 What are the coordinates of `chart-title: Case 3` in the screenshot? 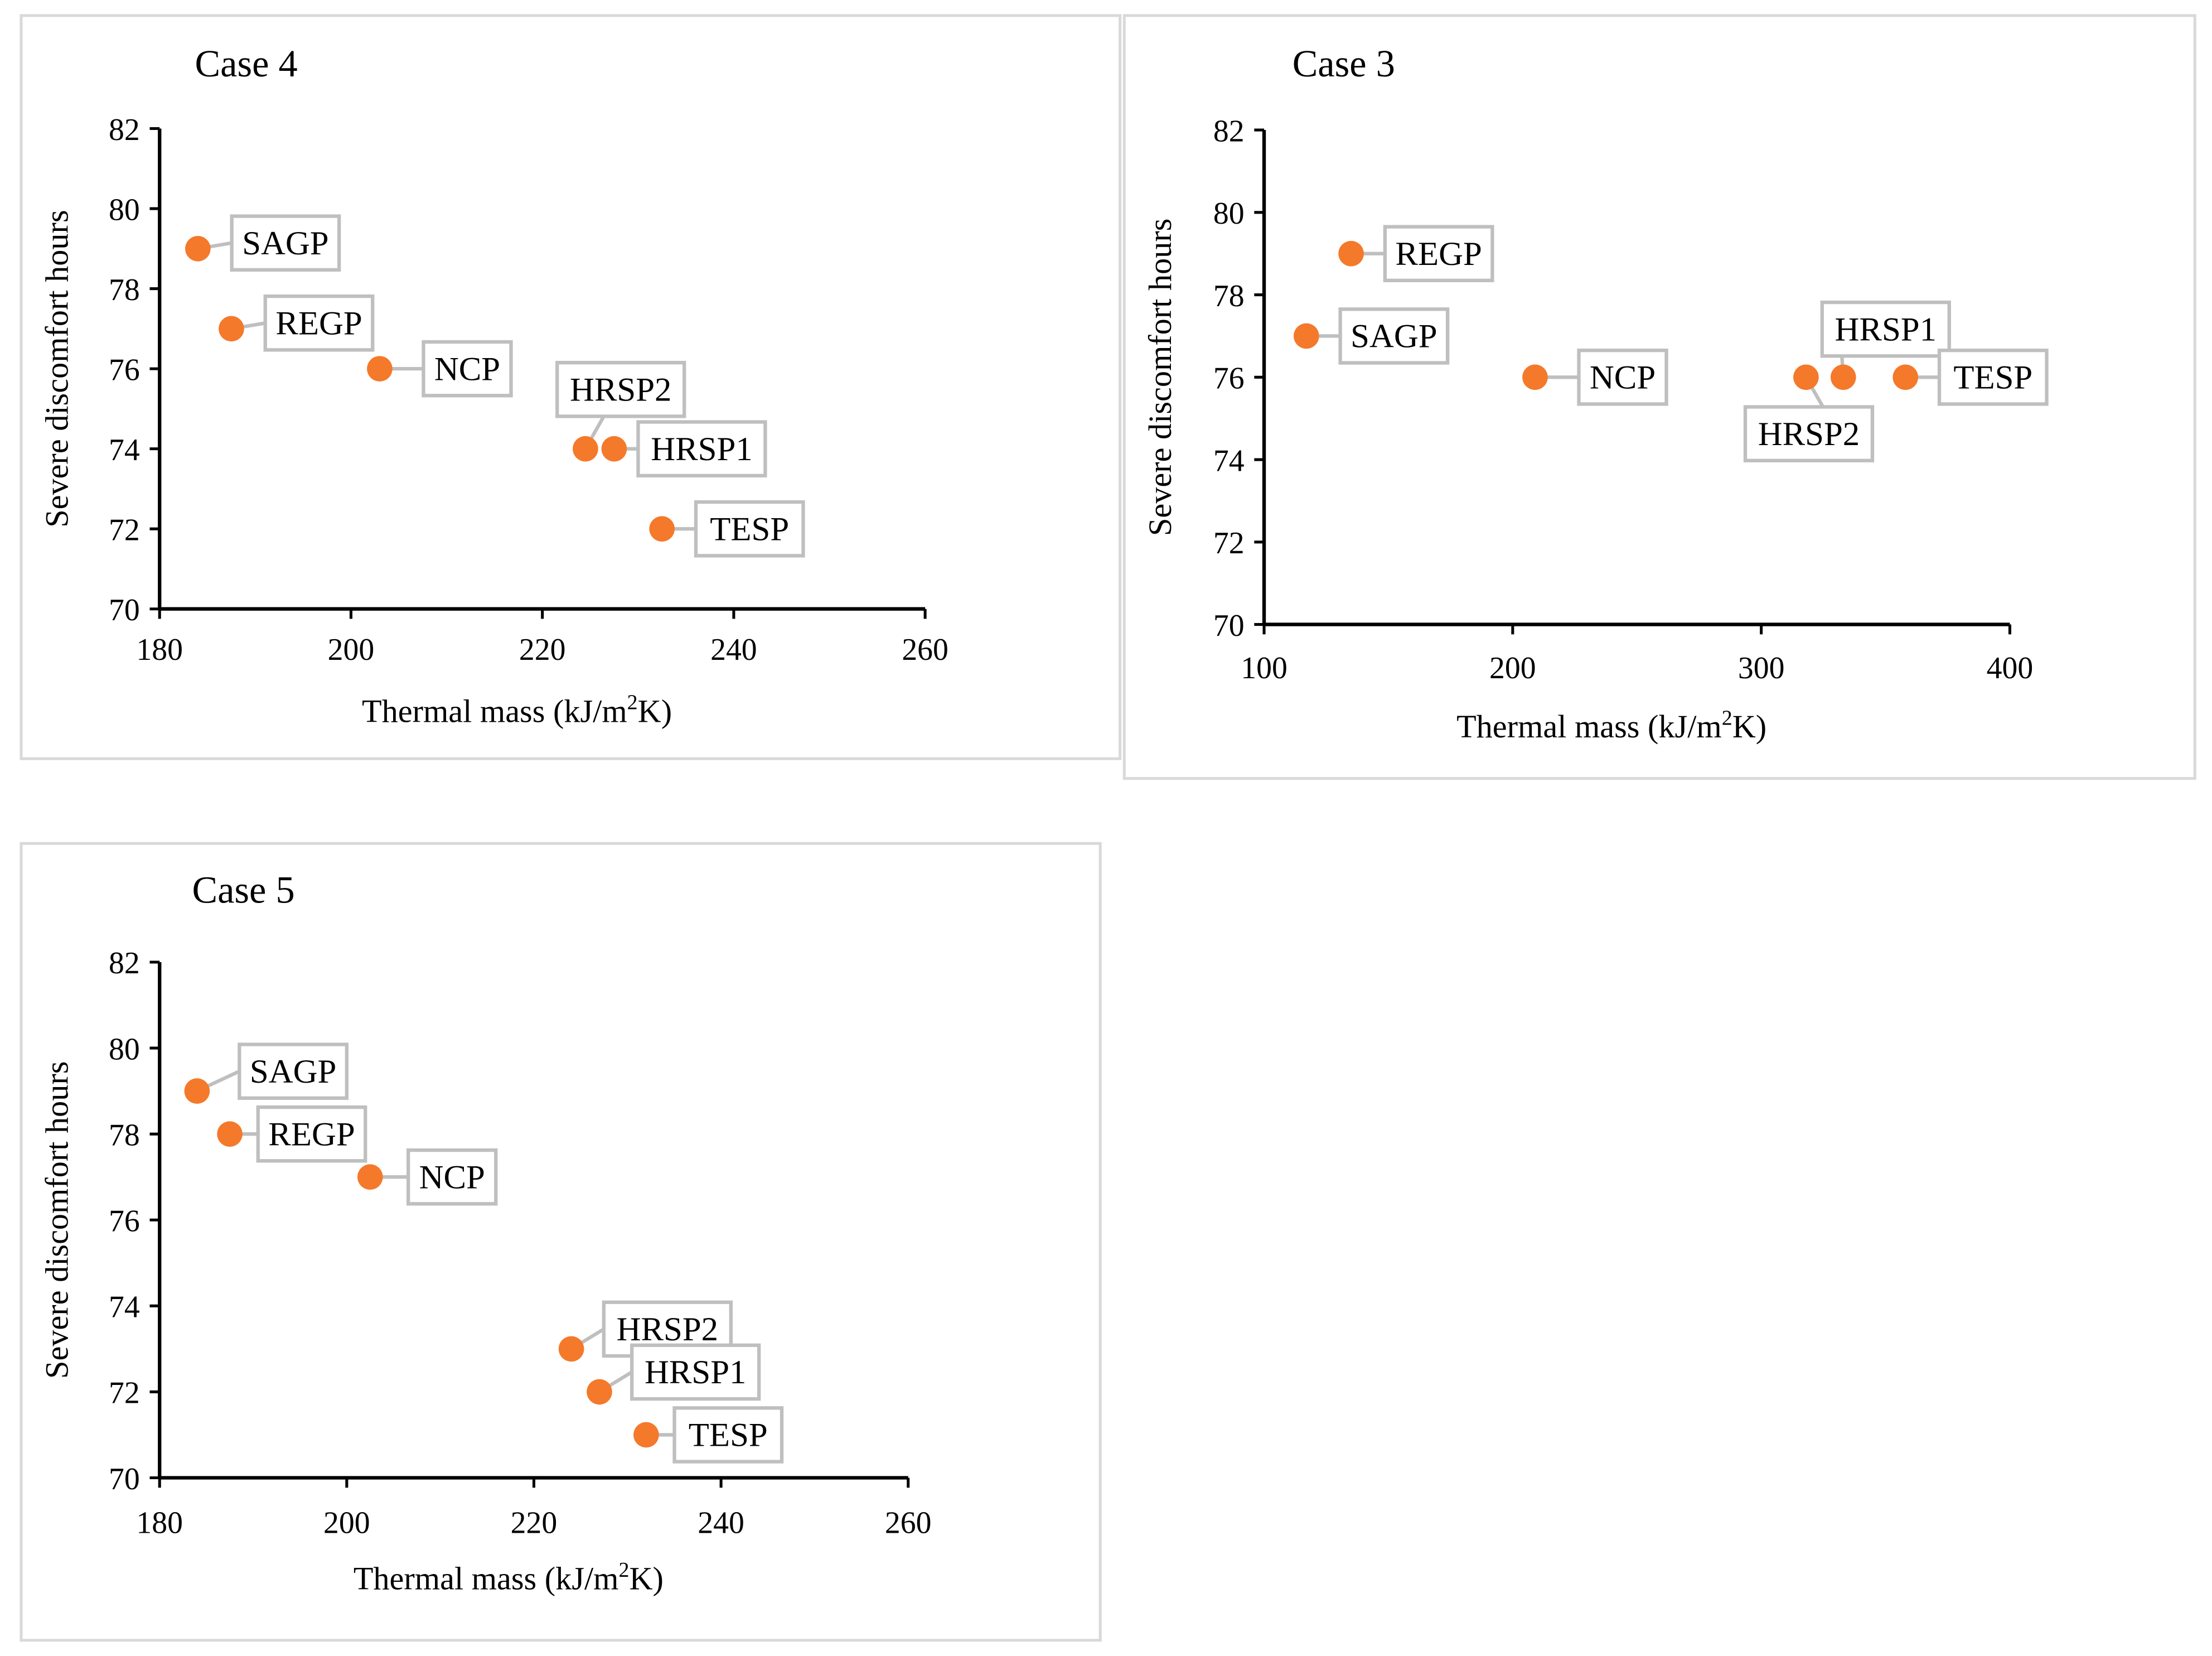 It's located at (1344, 63).